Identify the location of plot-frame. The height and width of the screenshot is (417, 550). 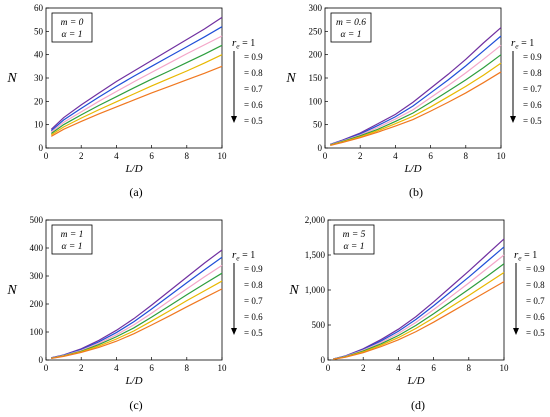
(134, 290).